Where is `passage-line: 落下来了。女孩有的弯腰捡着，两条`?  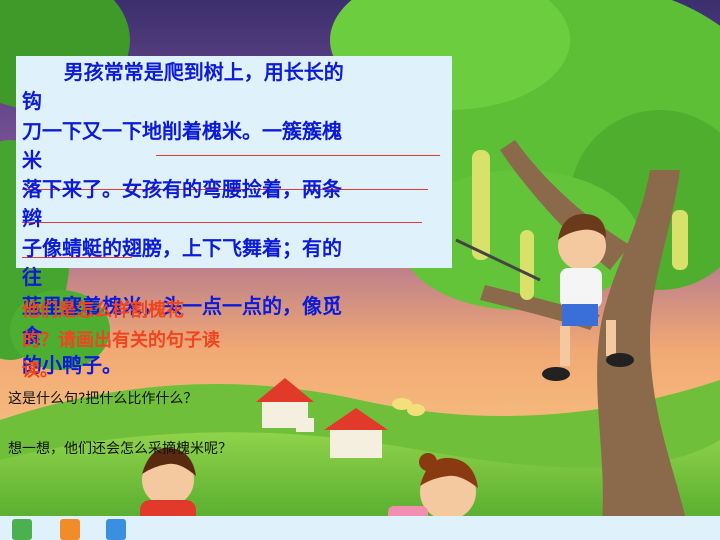
passage-line: 落下来了。女孩有的弯腰捡着，两条 is located at coordinates (182, 189).